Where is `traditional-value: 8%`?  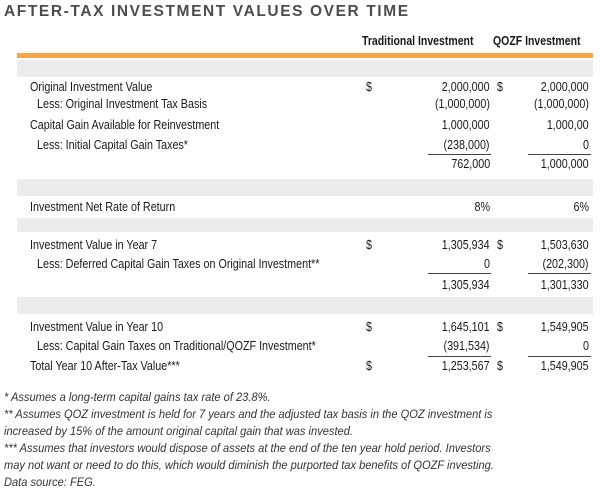
traditional-value: 8% is located at coordinates (482, 207).